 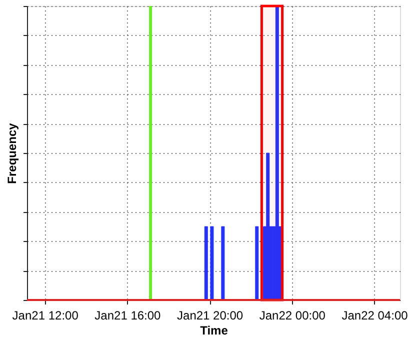 What do you see at coordinates (214, 331) in the screenshot?
I see `x-axis-title: Time` at bounding box center [214, 331].